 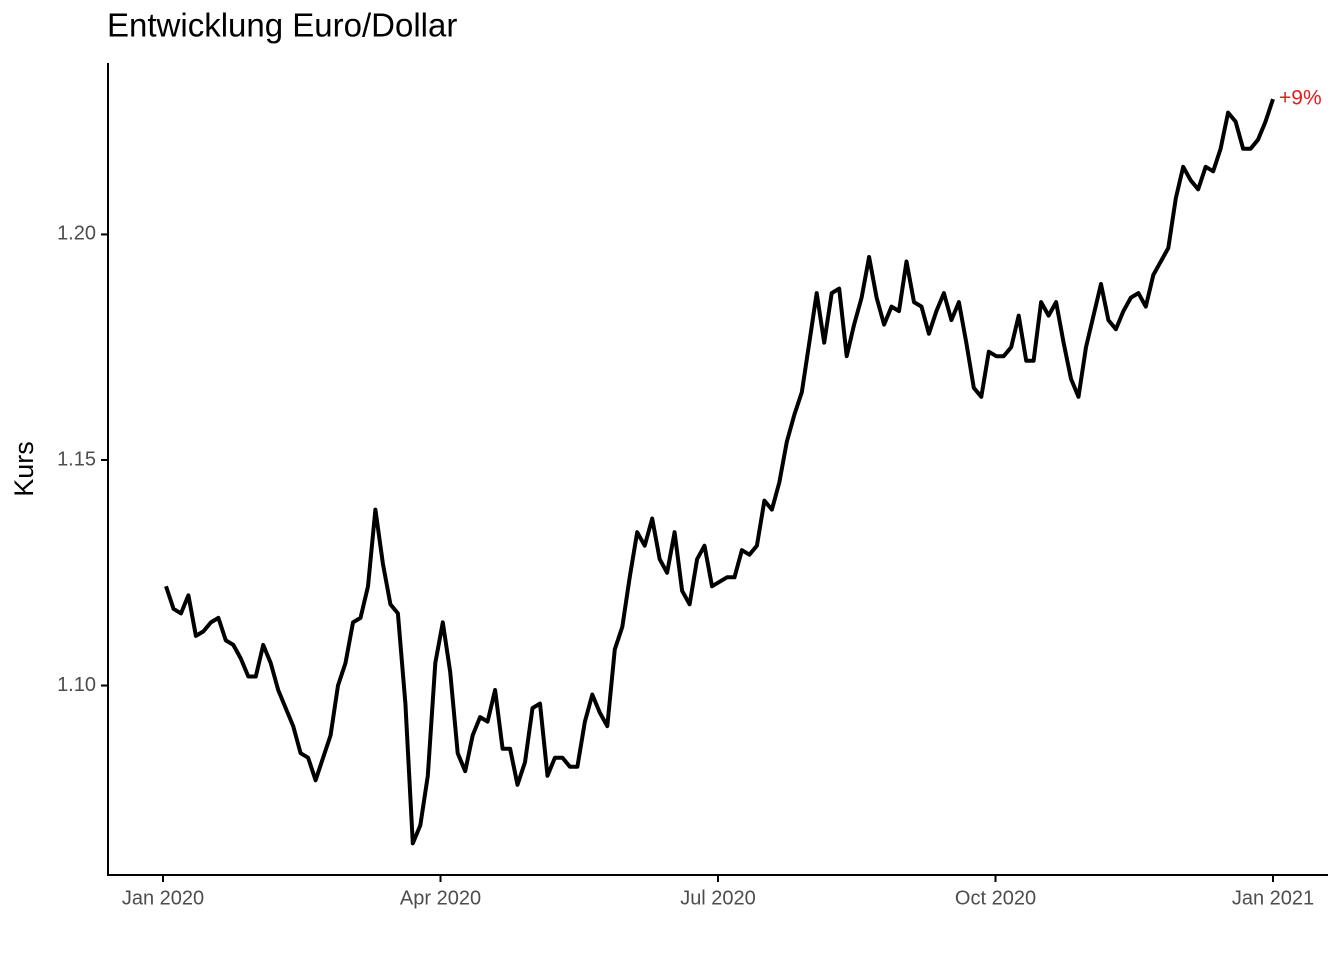 I want to click on y-axis-label: Kurs, so click(x=24, y=469).